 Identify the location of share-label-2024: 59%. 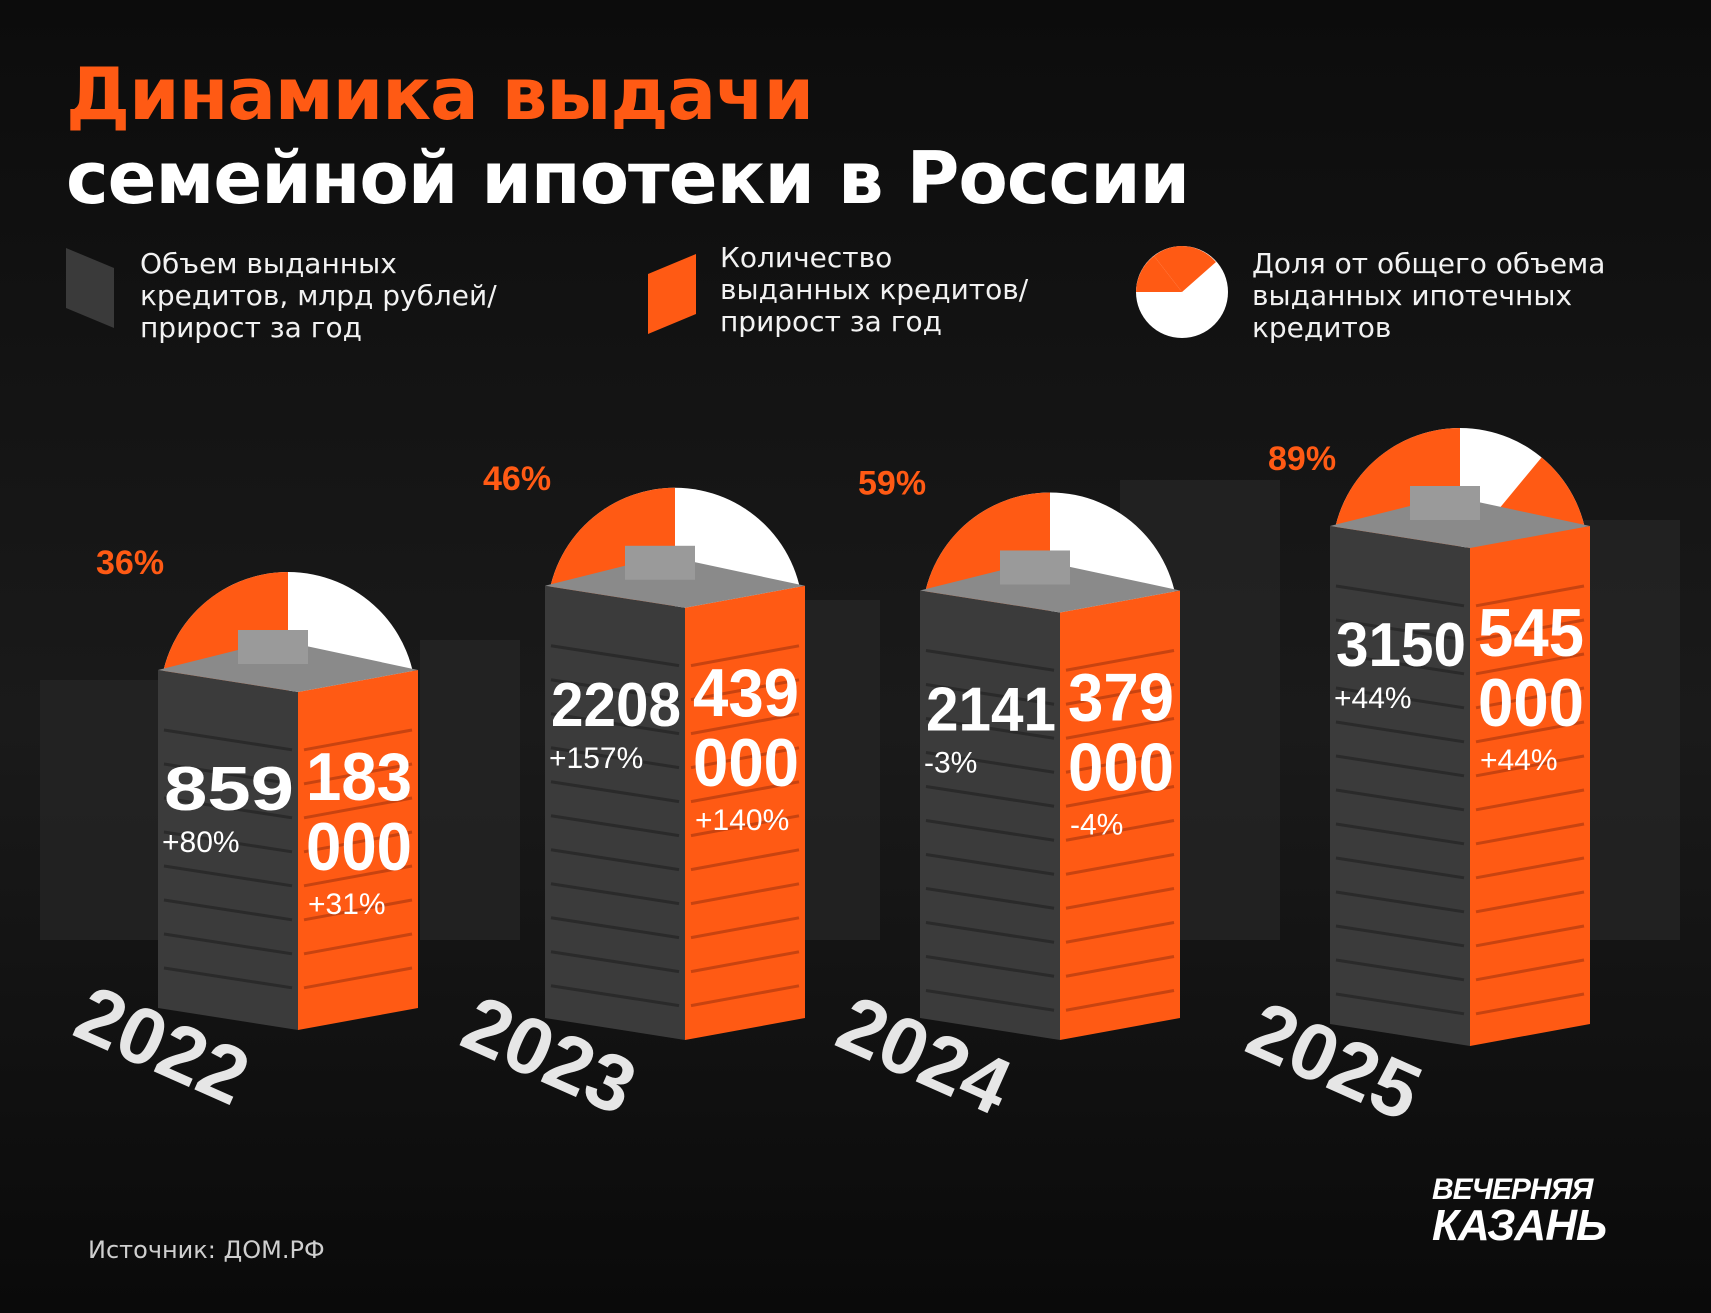
(892, 483).